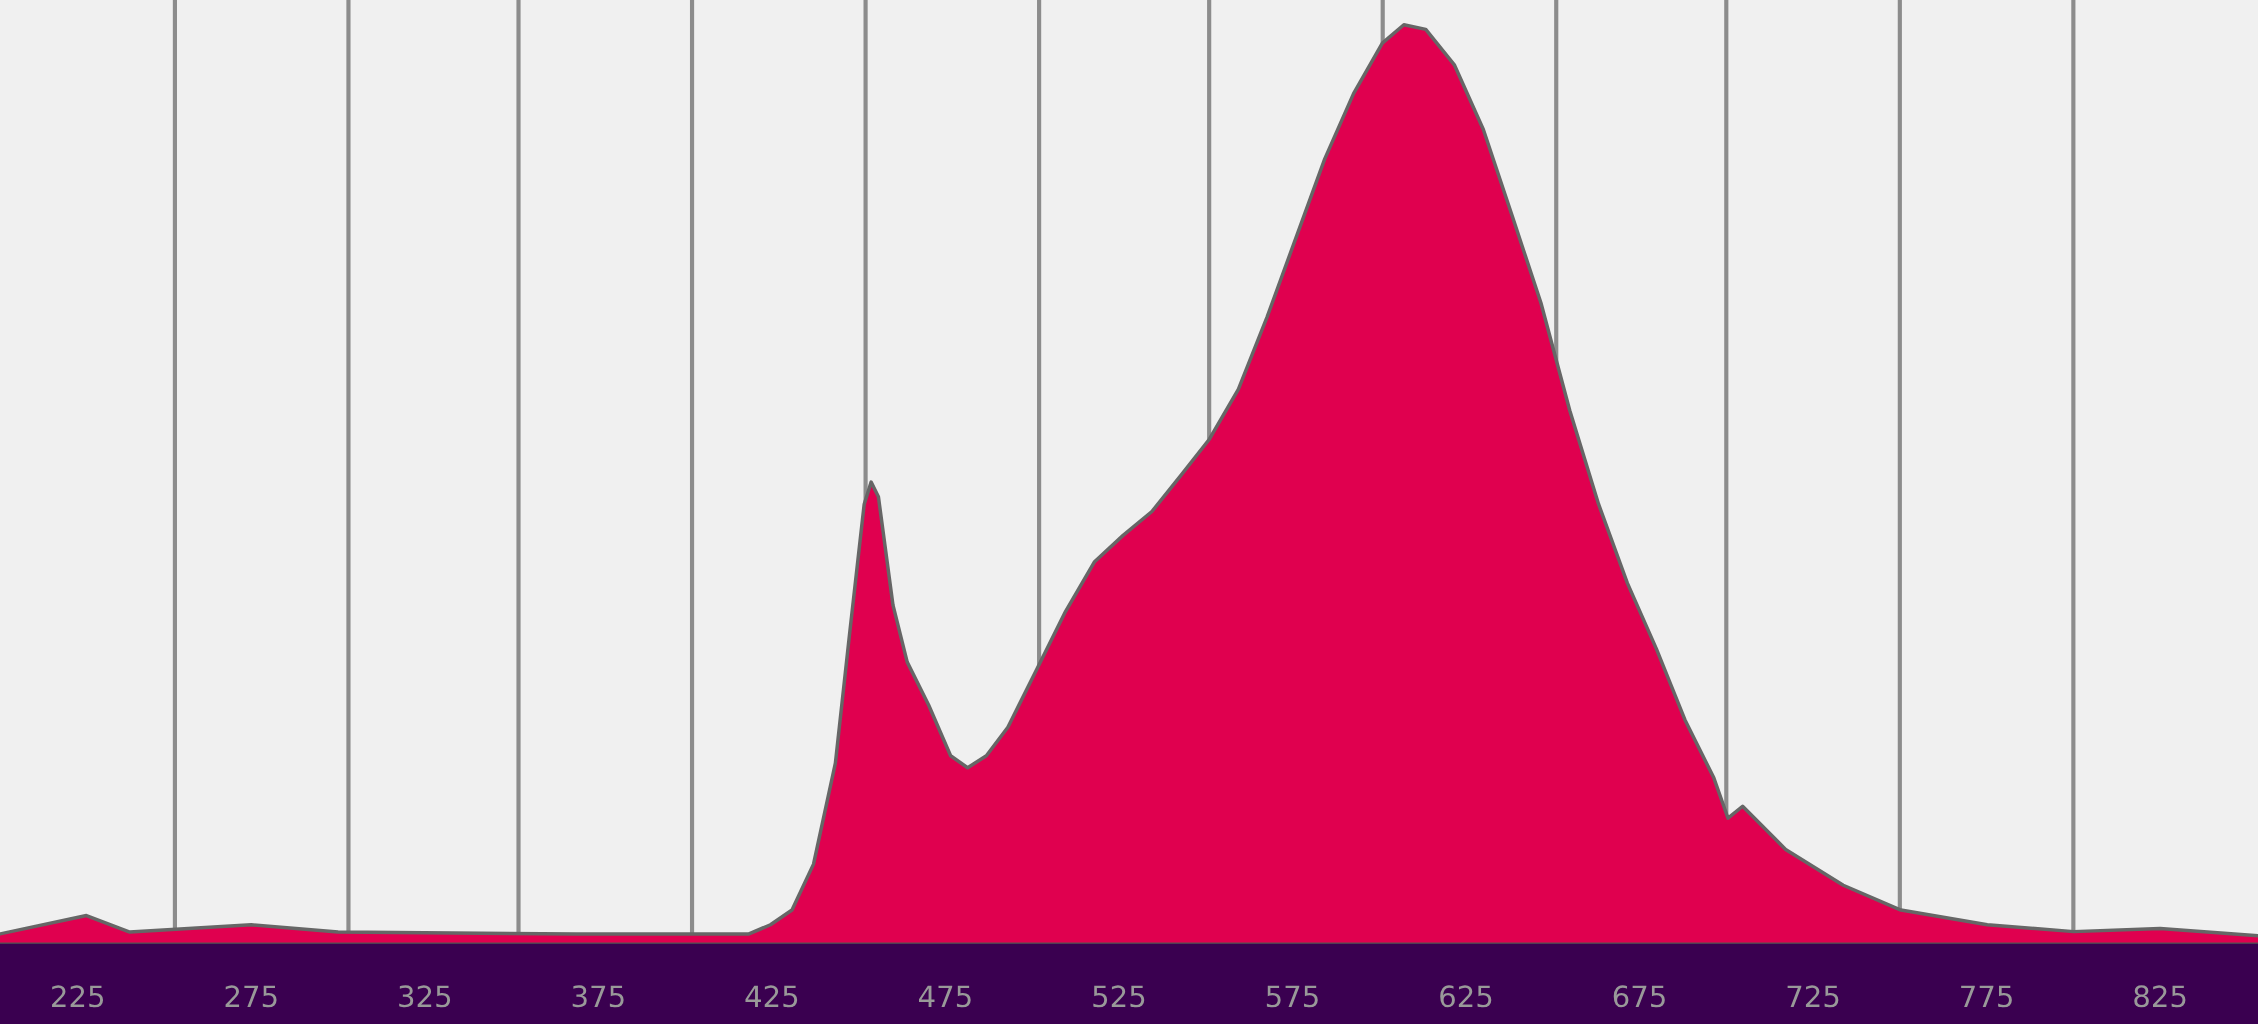 This screenshot has width=2258, height=1024. I want to click on x-tick-label: 575, so click(1292, 996).